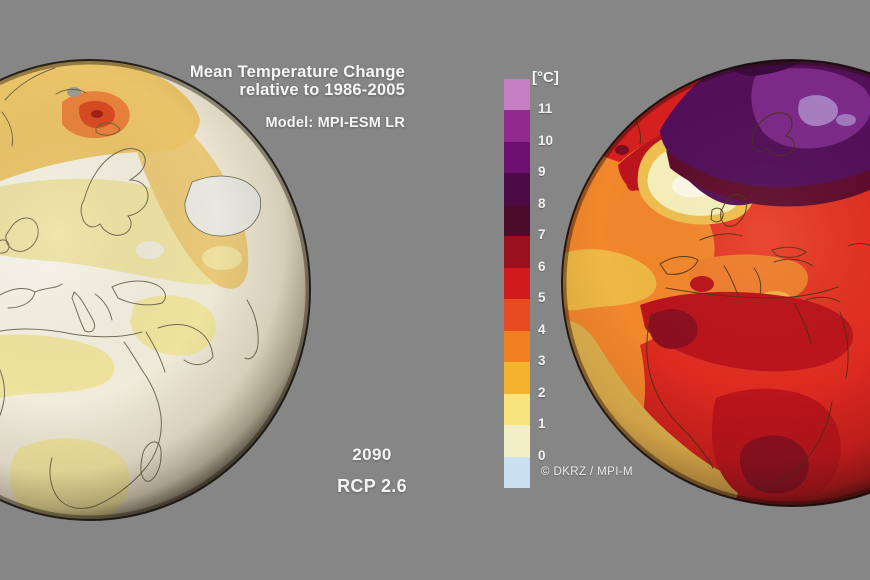 This screenshot has height=580, width=870. I want to click on title-line-2: relative to 1986-2005, so click(322, 90).